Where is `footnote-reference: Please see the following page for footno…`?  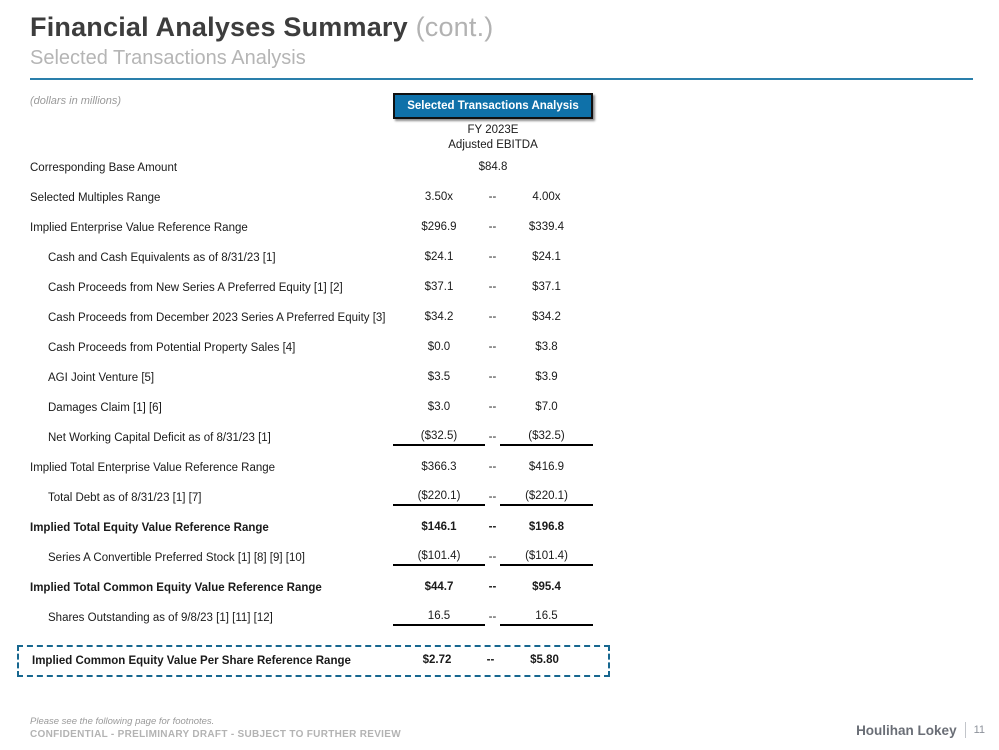 footnote-reference: Please see the following page for footno… is located at coordinates (122, 721).